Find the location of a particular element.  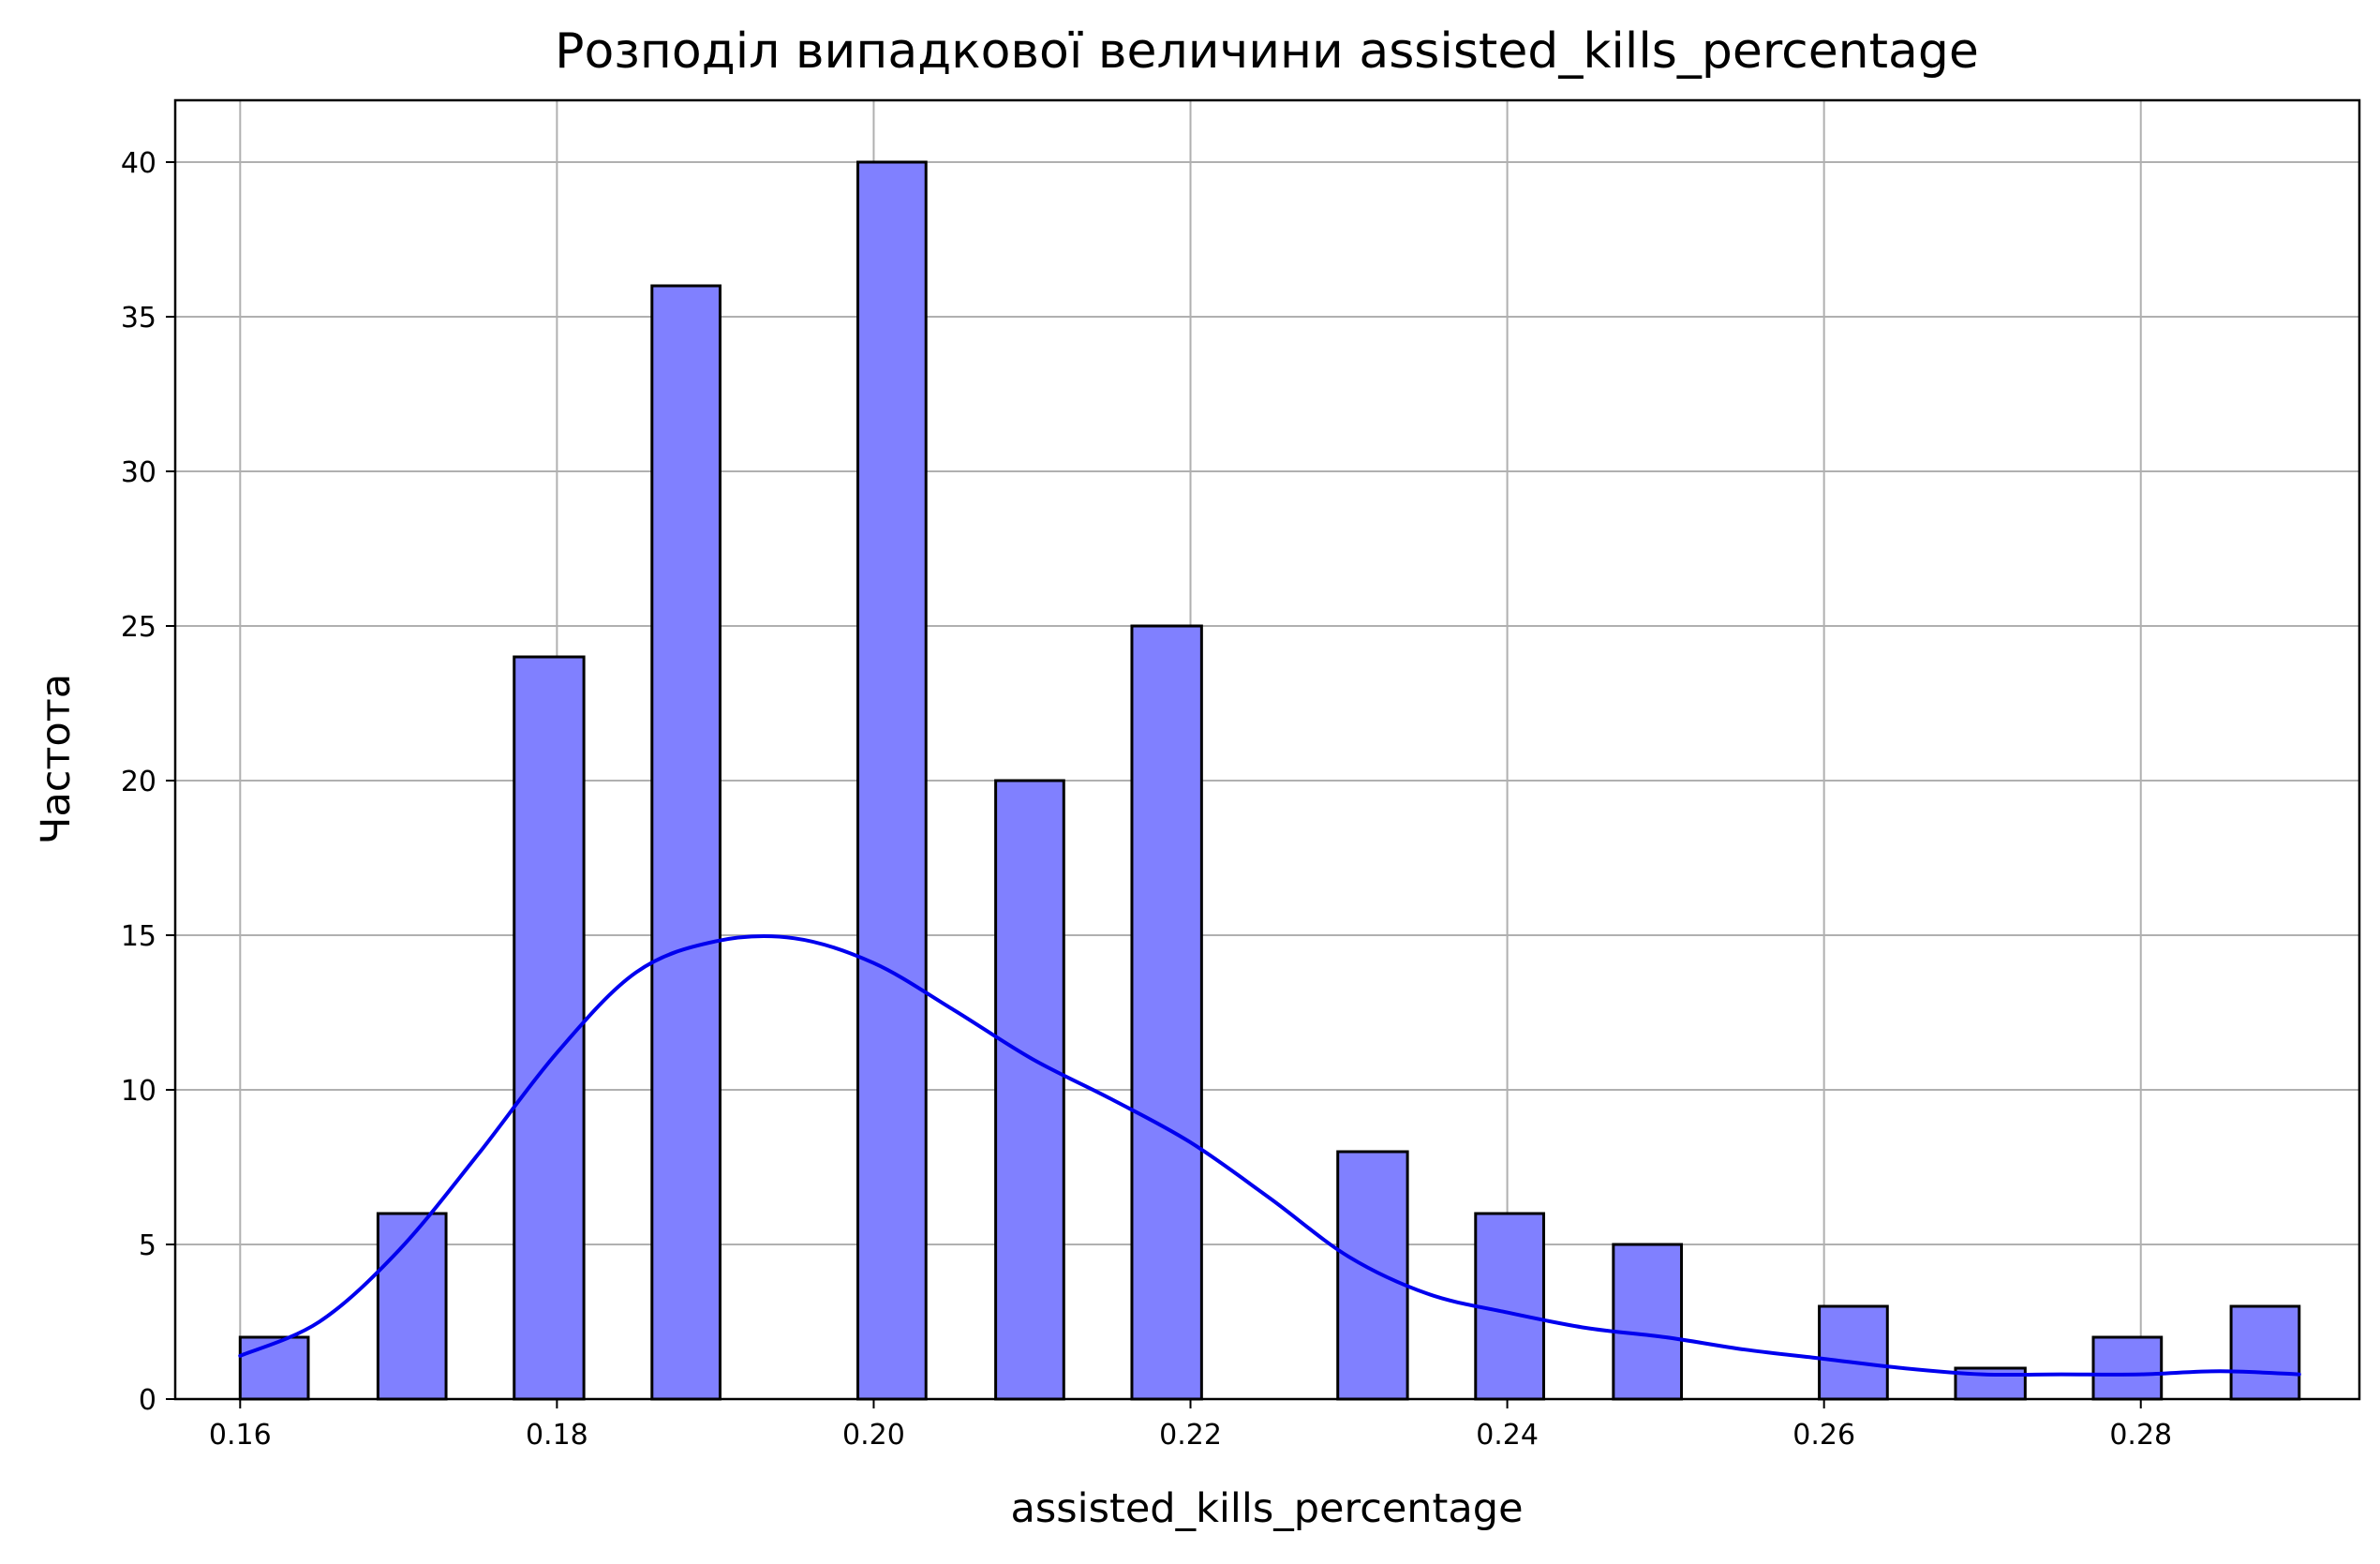

x-tick-label: 0.22 is located at coordinates (1190, 1435).